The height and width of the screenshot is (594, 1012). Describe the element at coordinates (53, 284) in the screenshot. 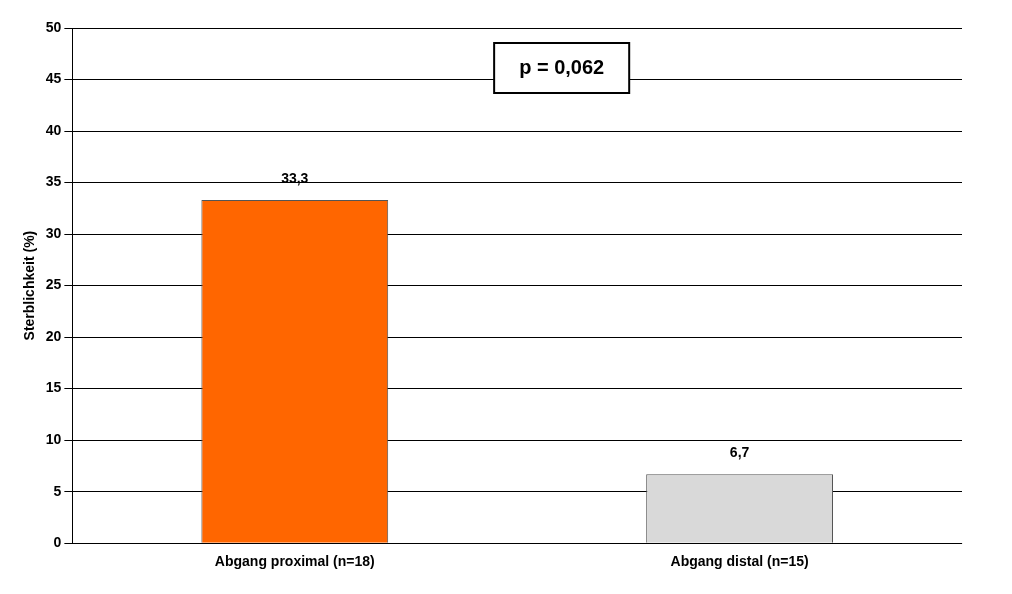

I see `y-tick-label: 25` at that location.